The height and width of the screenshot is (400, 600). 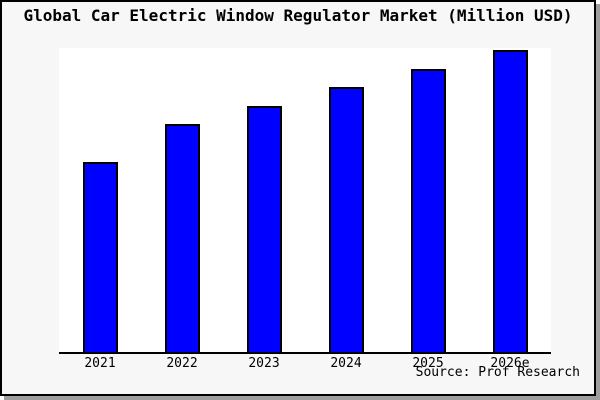 I want to click on source-text: Source: Prof Research, so click(x=497, y=372).